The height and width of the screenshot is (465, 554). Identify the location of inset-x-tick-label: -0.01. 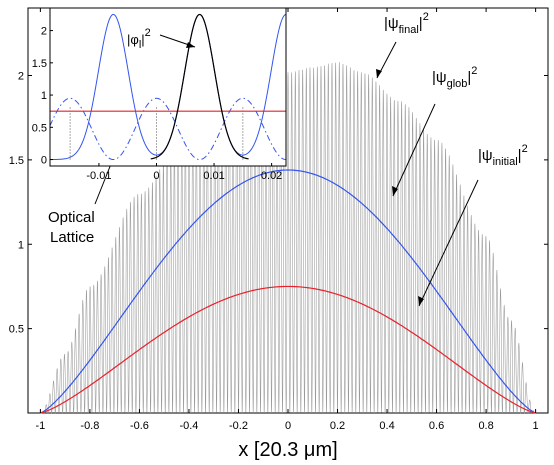
(98, 176).